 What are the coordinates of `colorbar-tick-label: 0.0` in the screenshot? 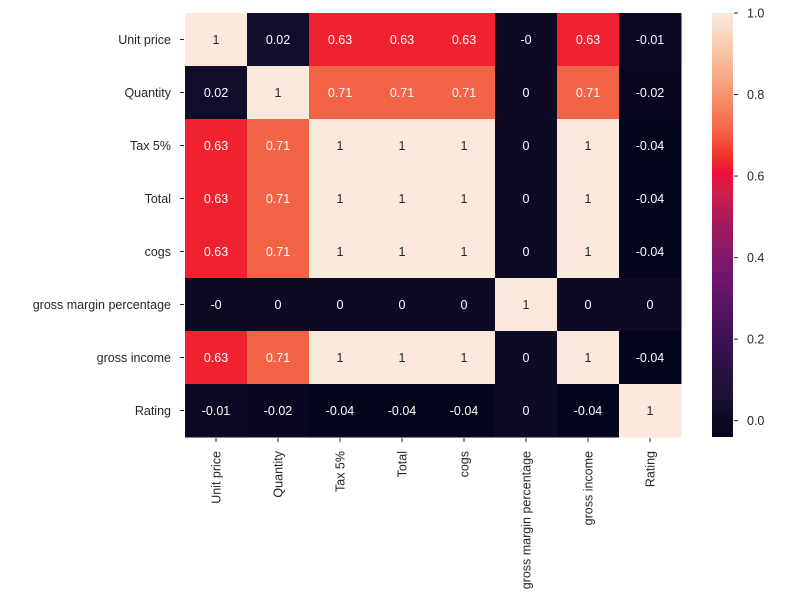 It's located at (755, 421).